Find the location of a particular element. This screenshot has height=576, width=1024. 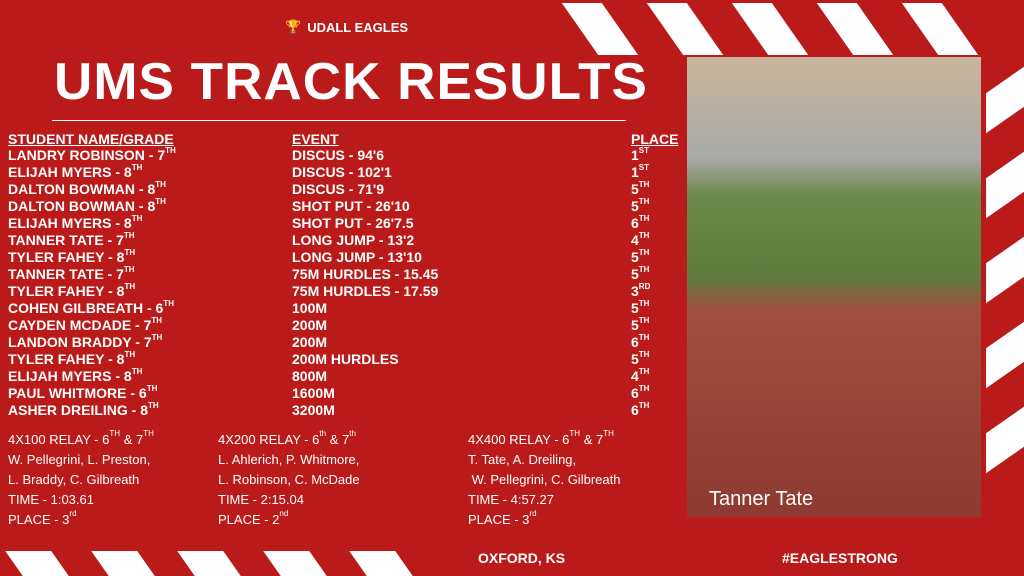

relay-team: W. Pellegrini, L. Preston, is located at coordinates (79, 459).